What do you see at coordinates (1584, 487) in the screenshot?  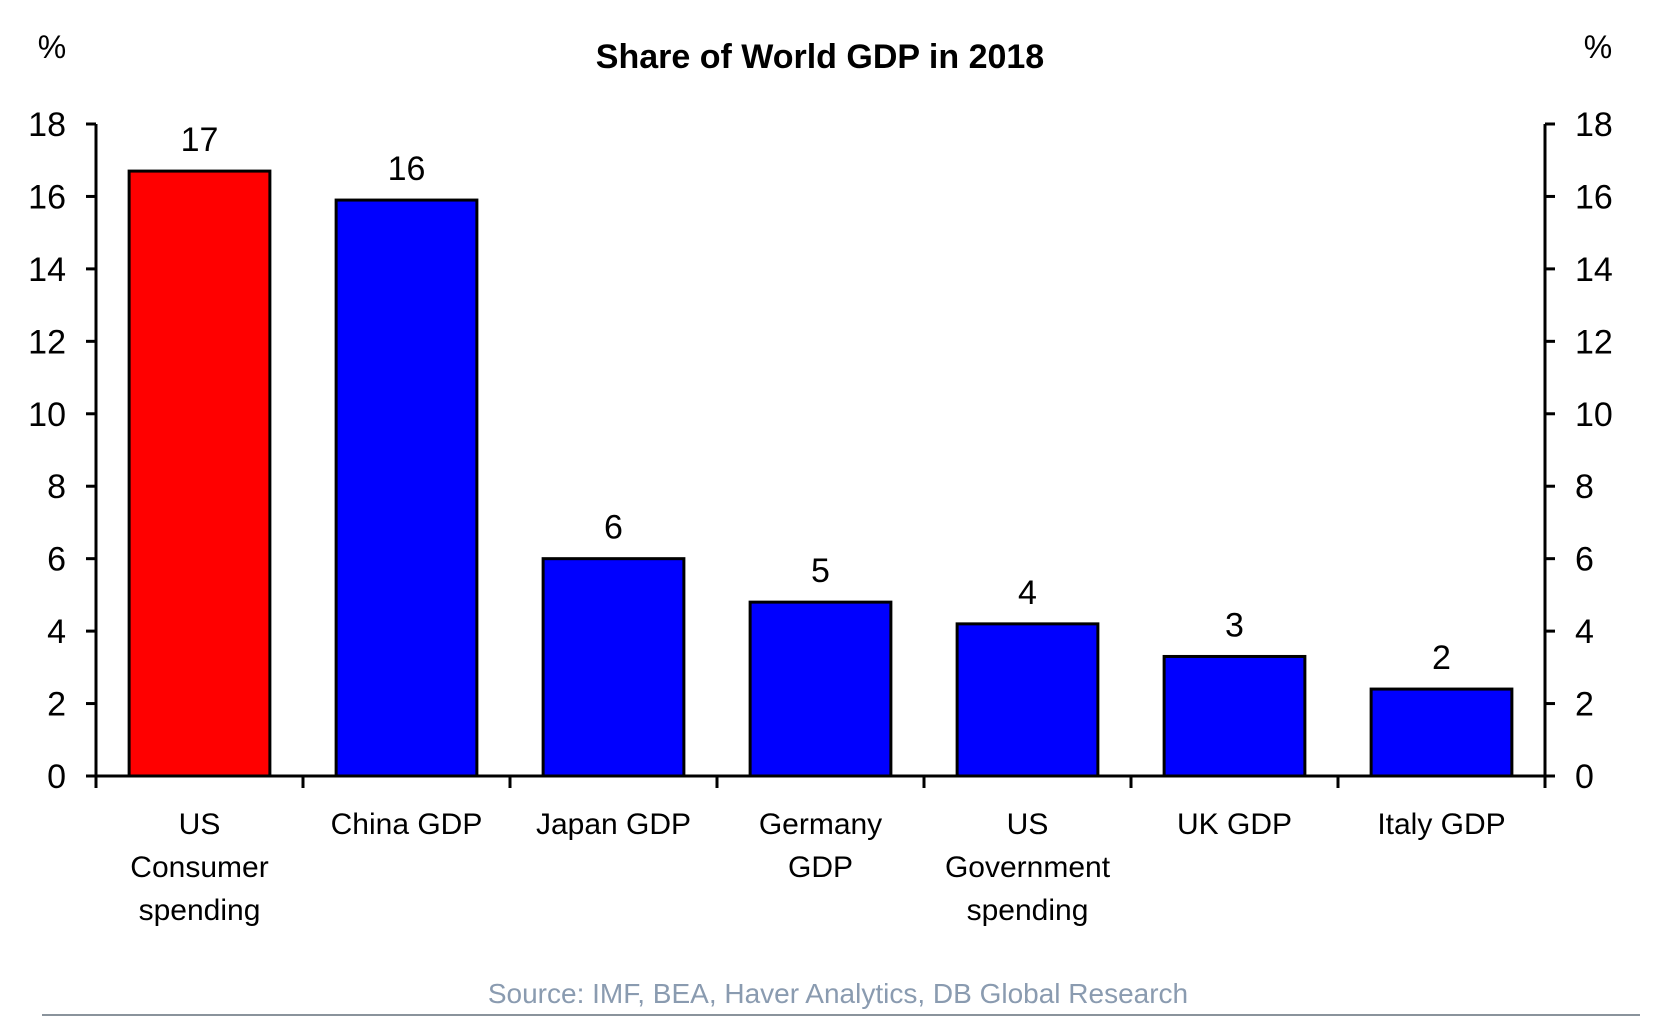 I see `right-y-tick-label: 8` at bounding box center [1584, 487].